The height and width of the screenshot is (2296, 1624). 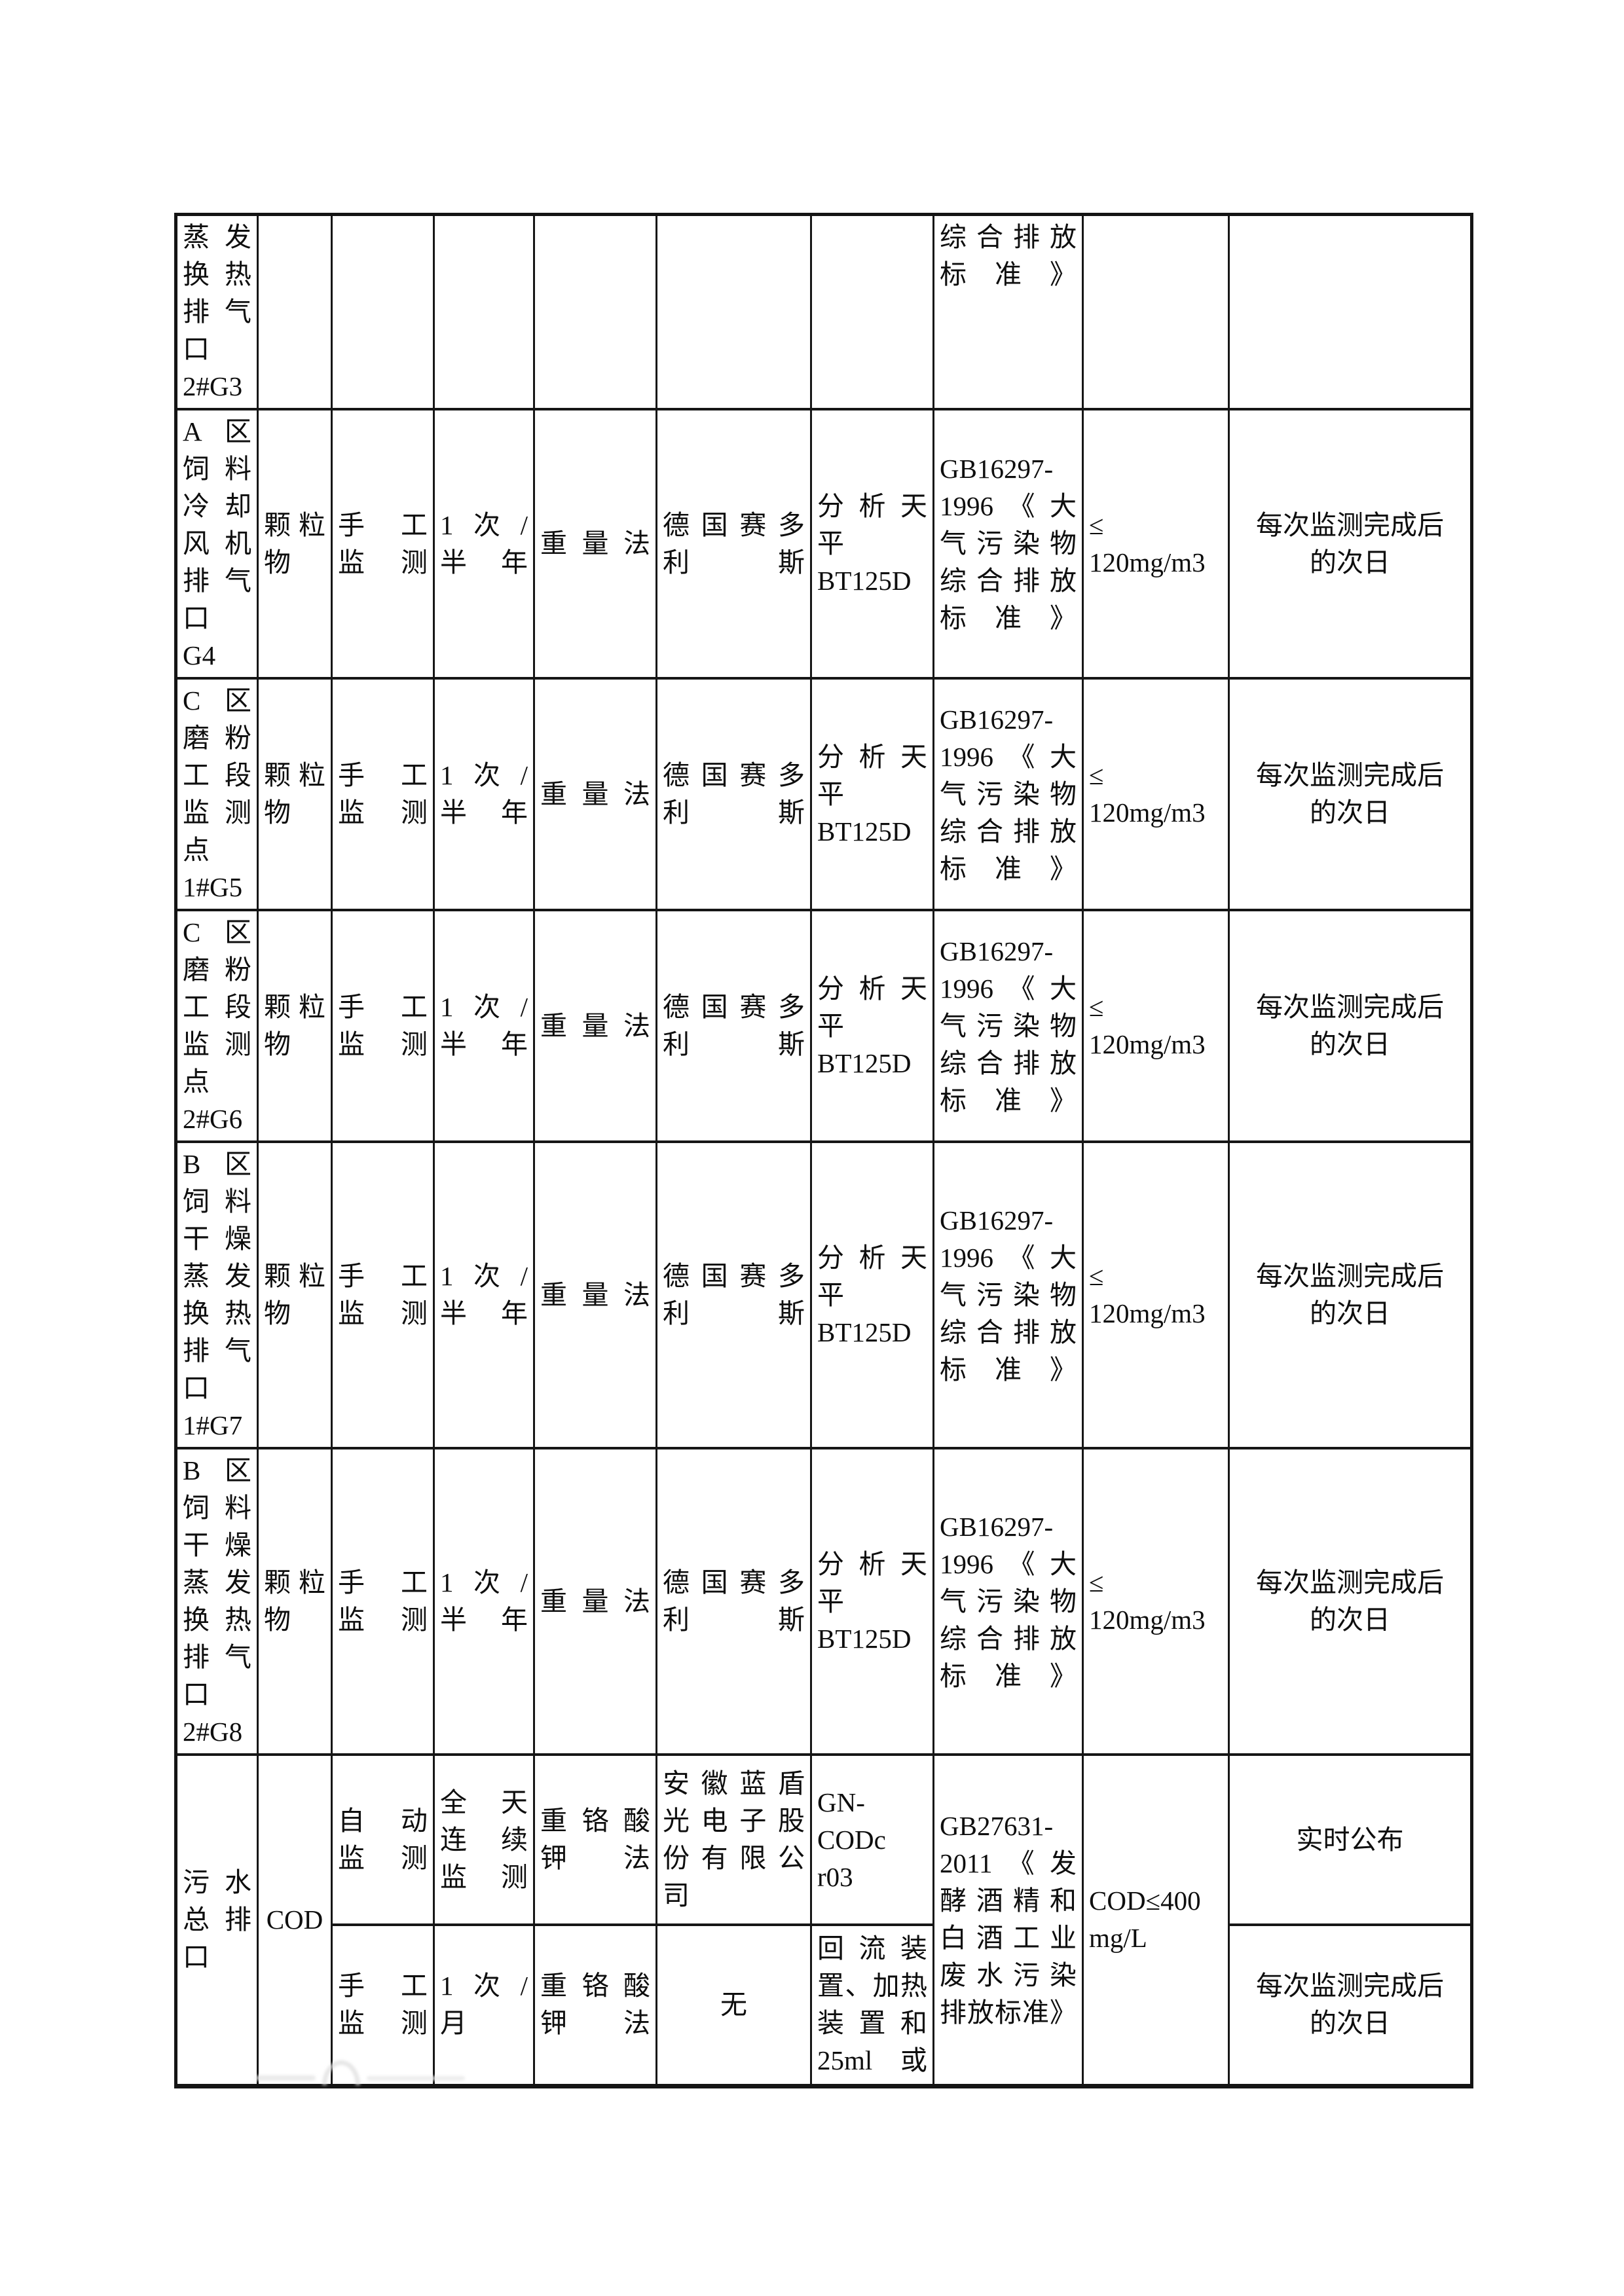 I want to click on cell-monitoring-point: 蒸发 换热 排气 口 2#G3, so click(x=217, y=311).